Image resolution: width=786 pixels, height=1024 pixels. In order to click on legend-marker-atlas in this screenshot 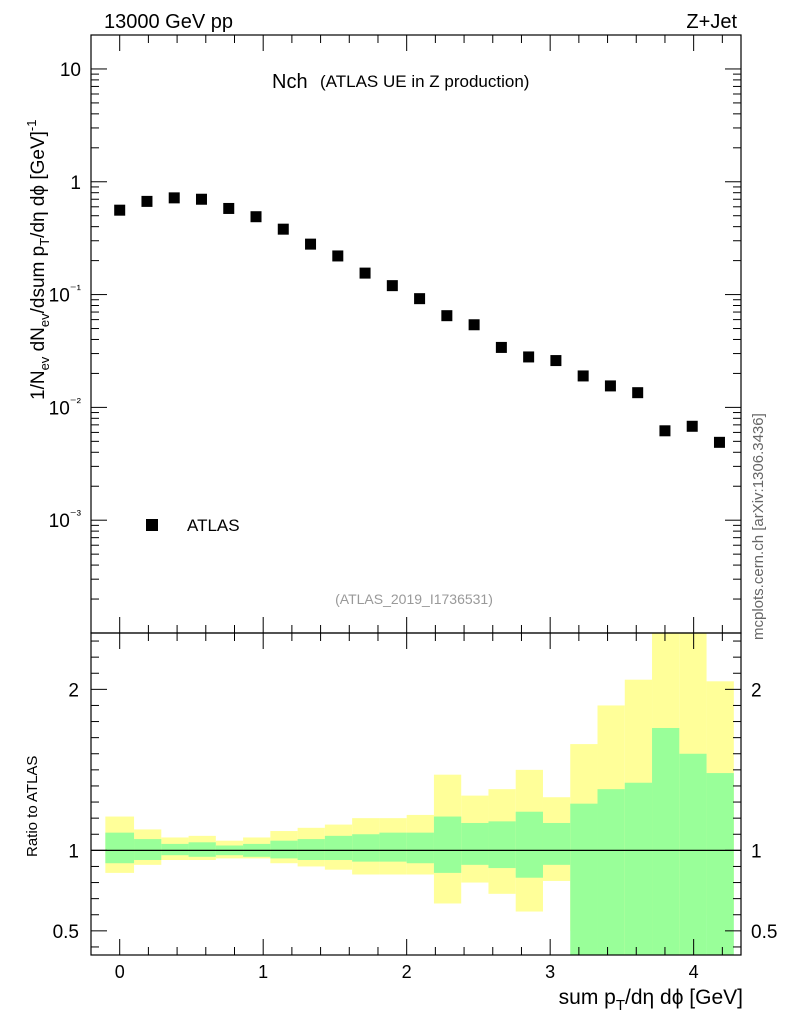, I will do `click(152, 525)`.